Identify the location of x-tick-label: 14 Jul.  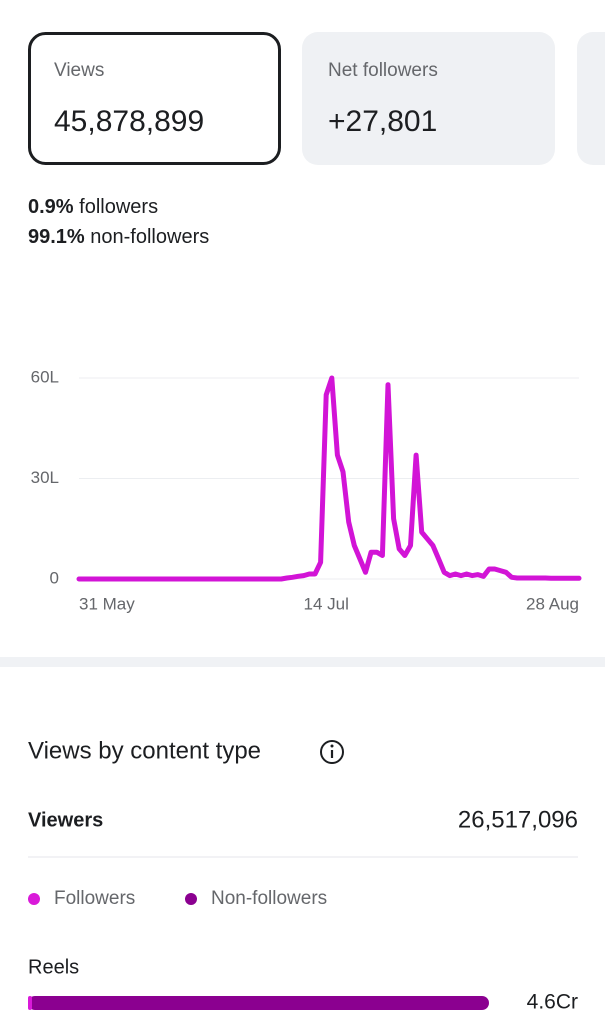
(326, 603).